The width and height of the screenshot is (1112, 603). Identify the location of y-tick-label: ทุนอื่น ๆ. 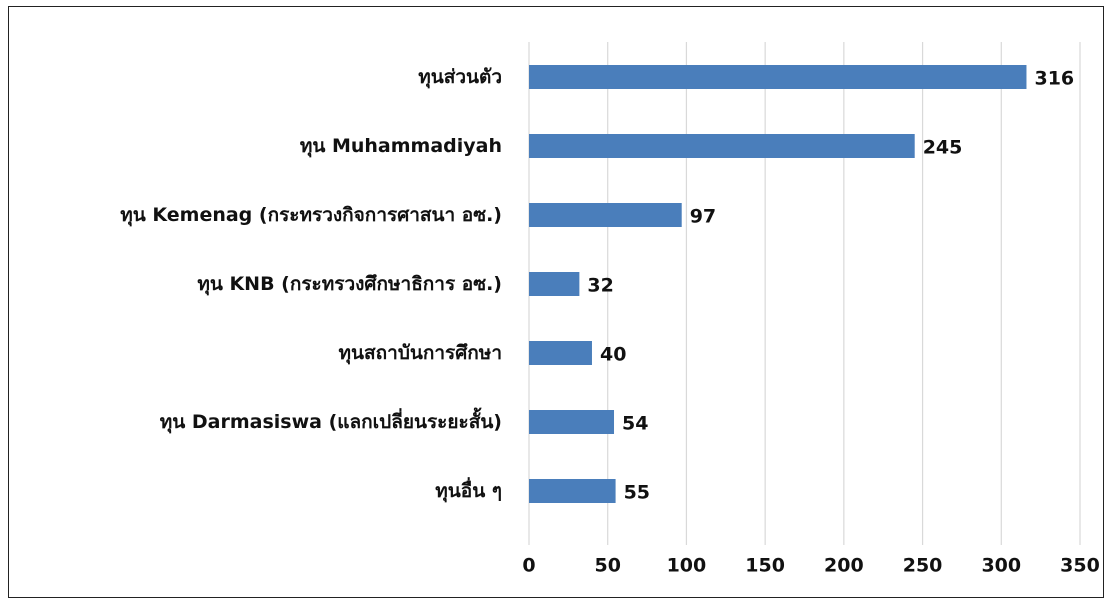
(468, 491).